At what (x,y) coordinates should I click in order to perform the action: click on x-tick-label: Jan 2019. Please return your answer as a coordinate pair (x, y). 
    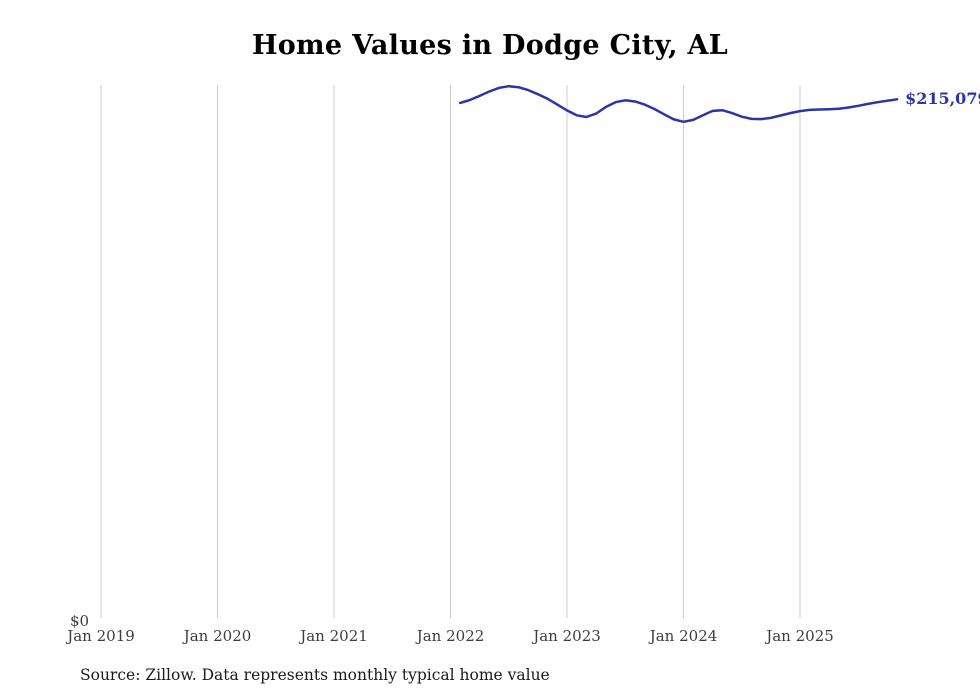
    Looking at the image, I should click on (101, 636).